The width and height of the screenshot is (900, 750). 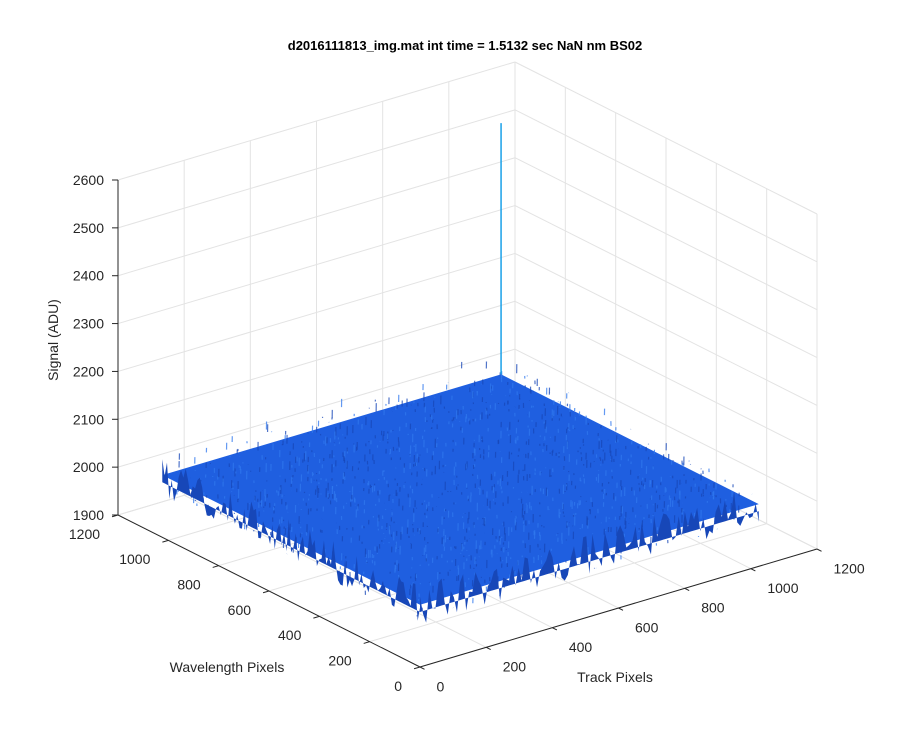 I want to click on y-tick-label: 800, so click(x=189, y=584).